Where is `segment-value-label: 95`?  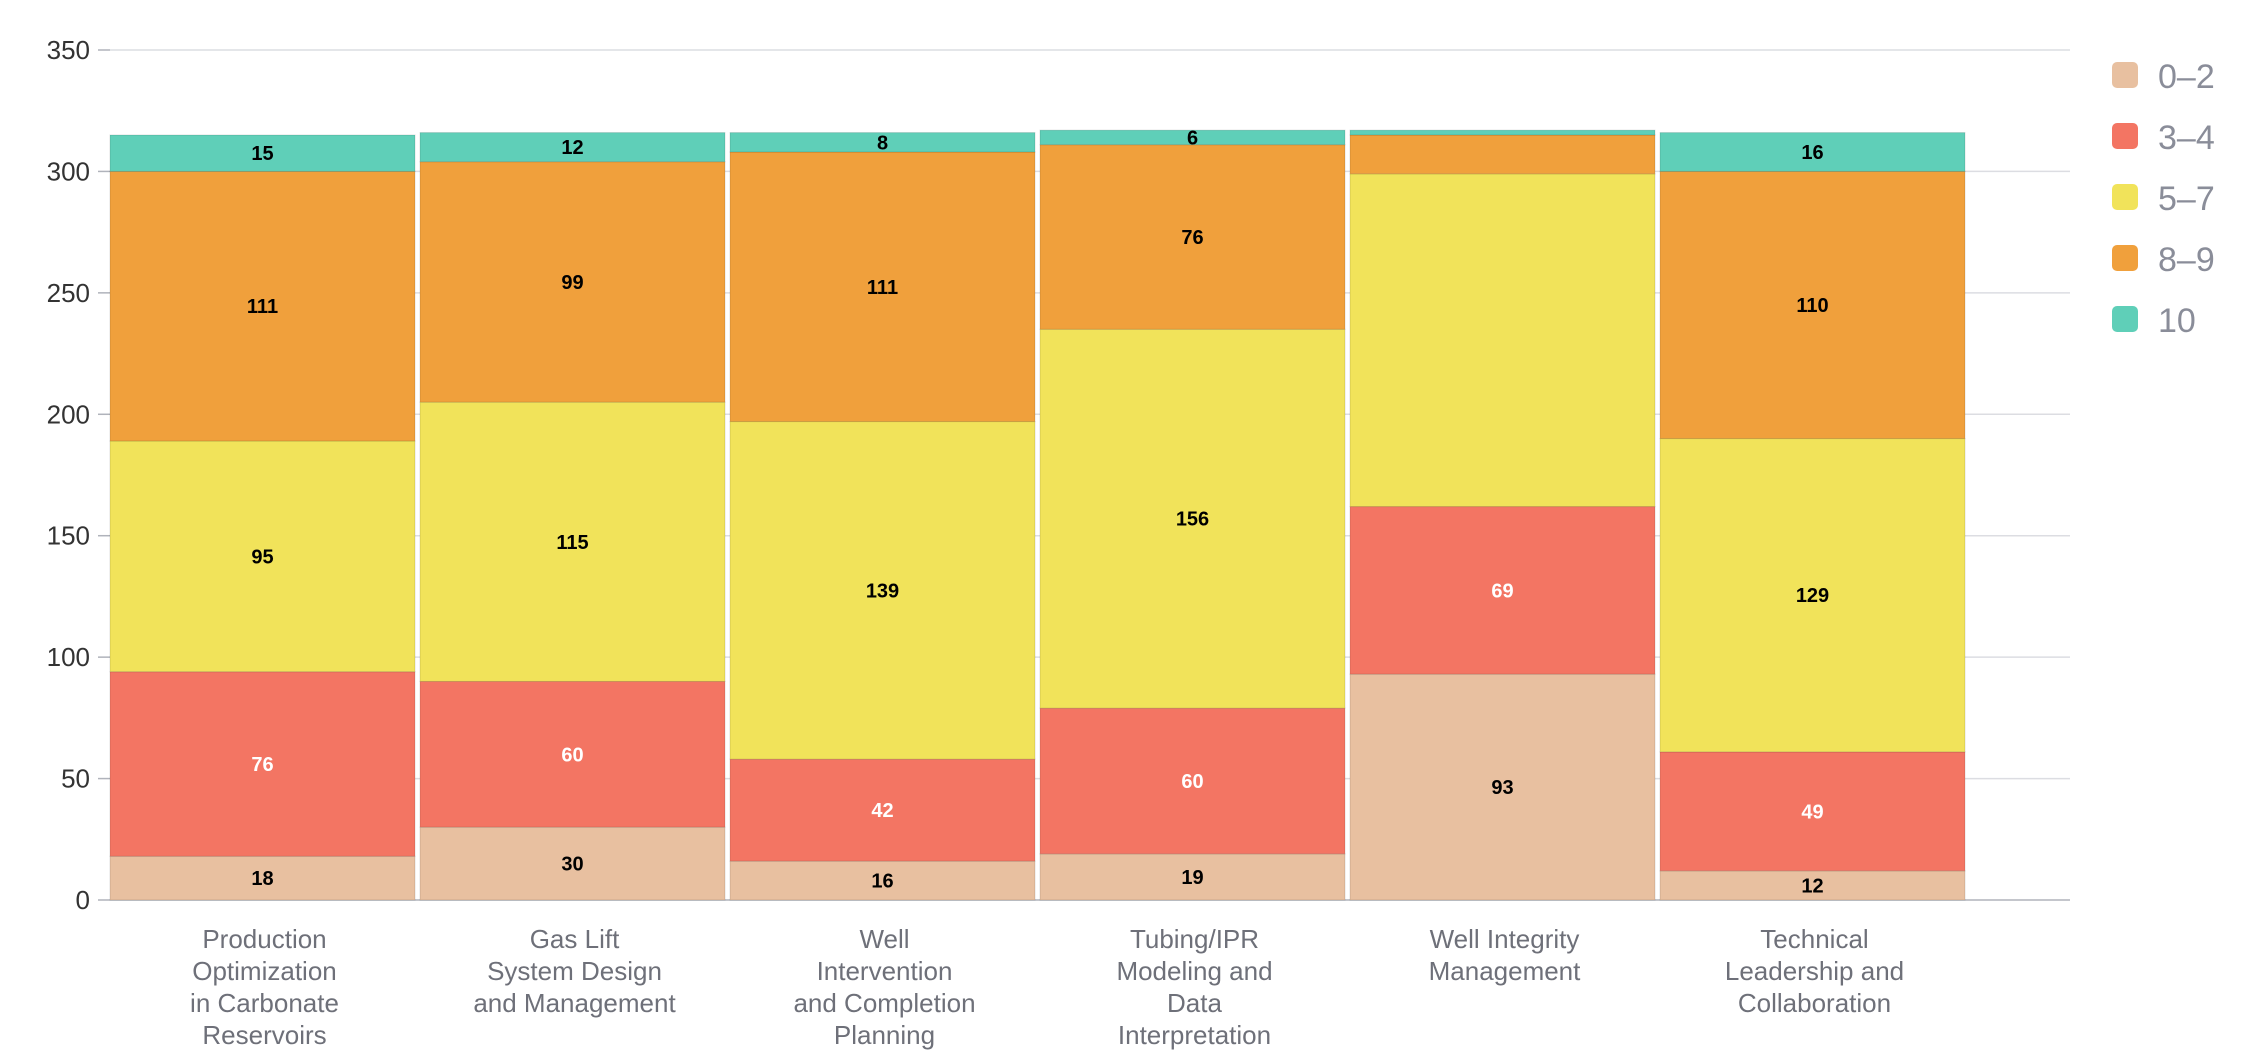
segment-value-label: 95 is located at coordinates (262, 557).